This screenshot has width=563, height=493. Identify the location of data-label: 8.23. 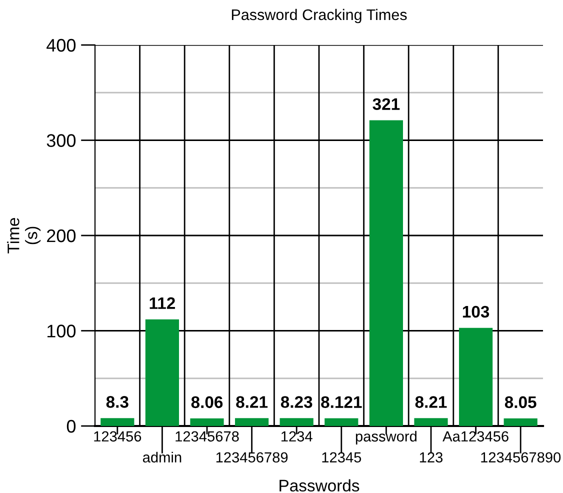
(296, 402).